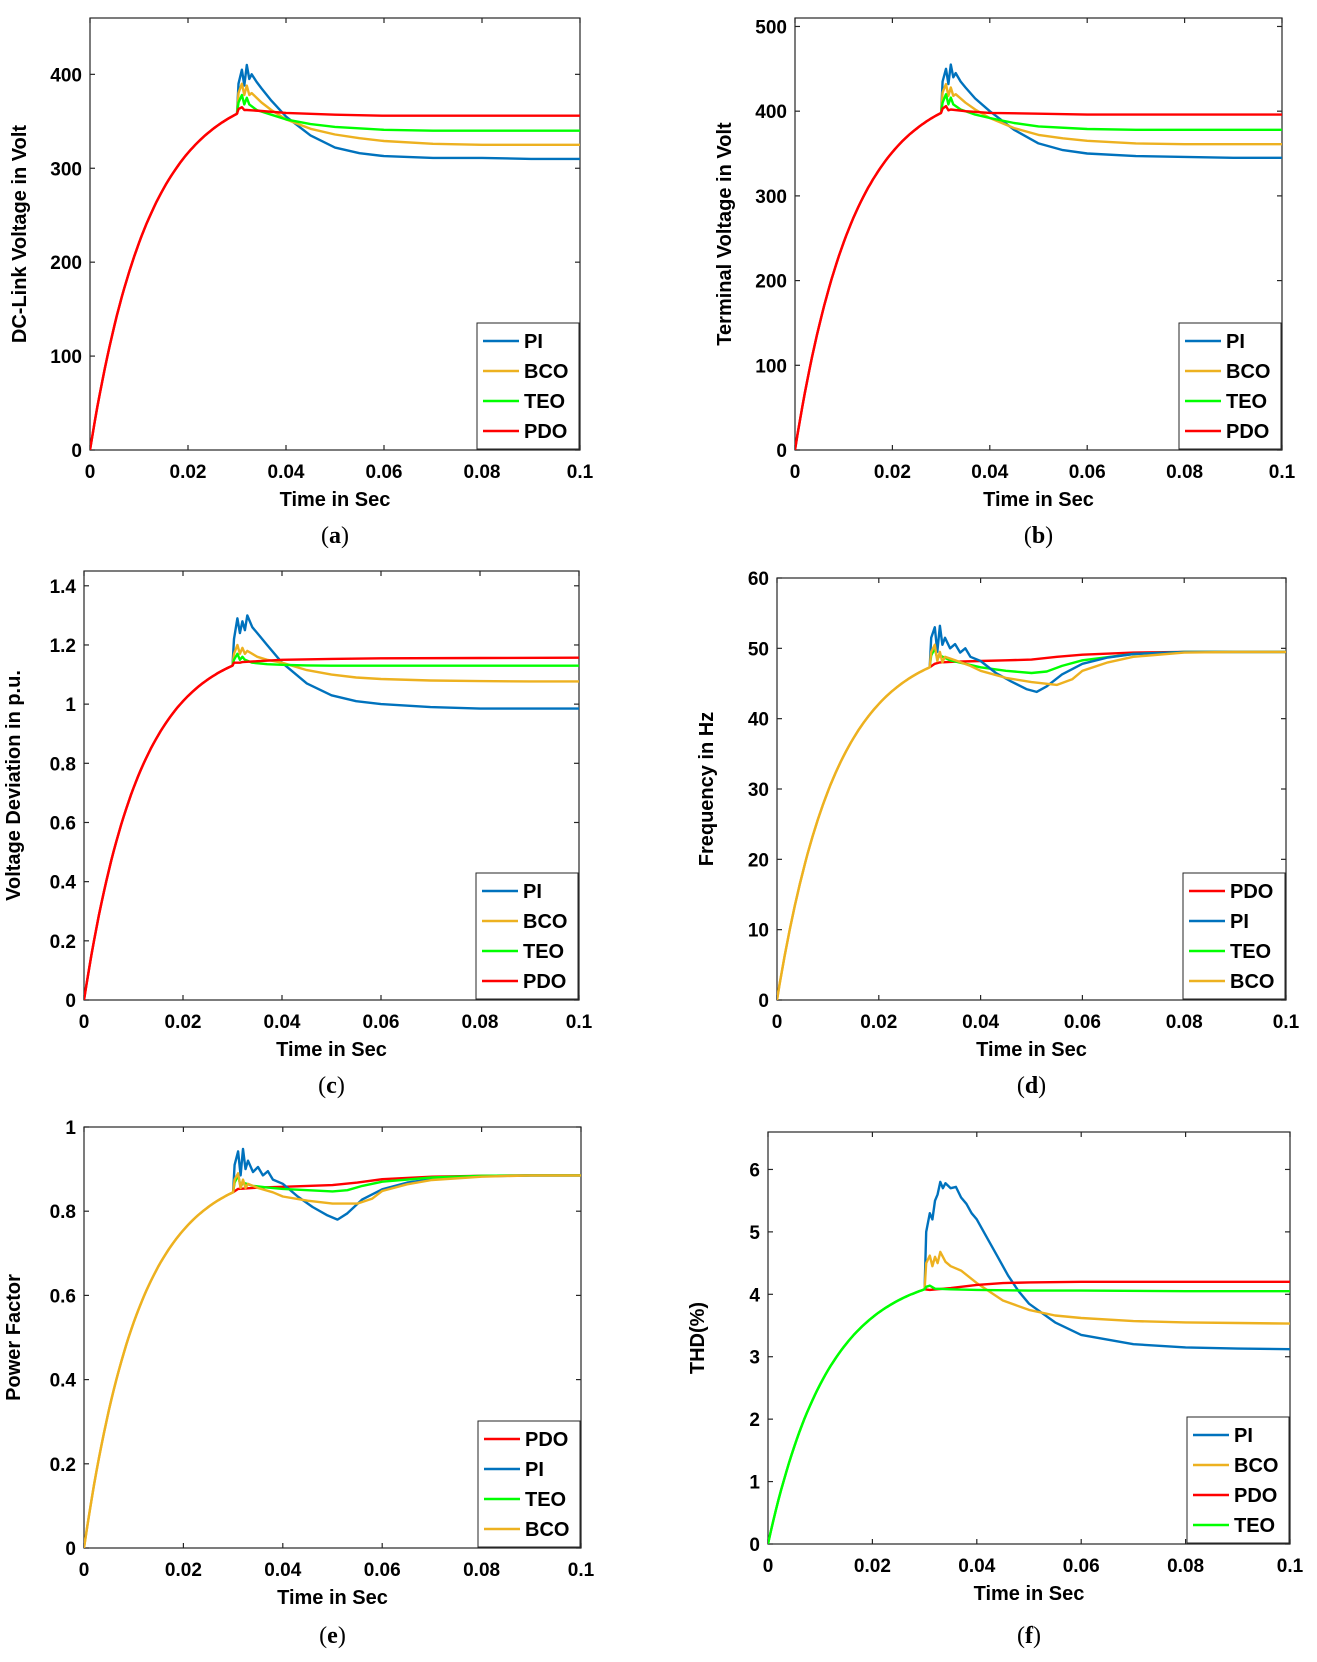  Describe the element at coordinates (758, 579) in the screenshot. I see `y-tick-label: 60` at that location.